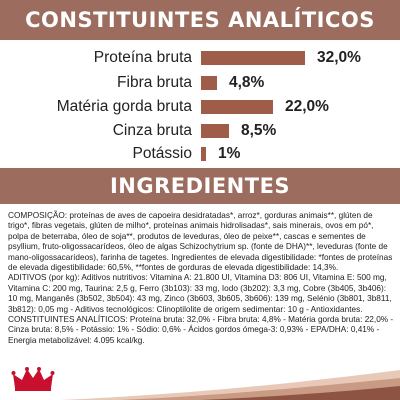 Image resolution: width=400 pixels, height=400 pixels. Describe the element at coordinates (124, 106) in the screenshot. I see `analysis-row-label: Matéria gorda bruta` at that location.